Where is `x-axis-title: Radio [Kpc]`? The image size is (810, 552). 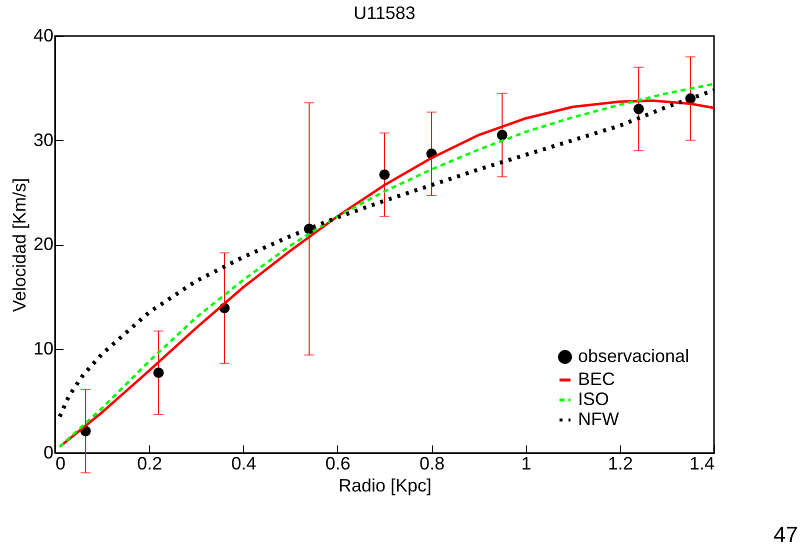
x-axis-title: Radio [Kpc] is located at coordinates (385, 486).